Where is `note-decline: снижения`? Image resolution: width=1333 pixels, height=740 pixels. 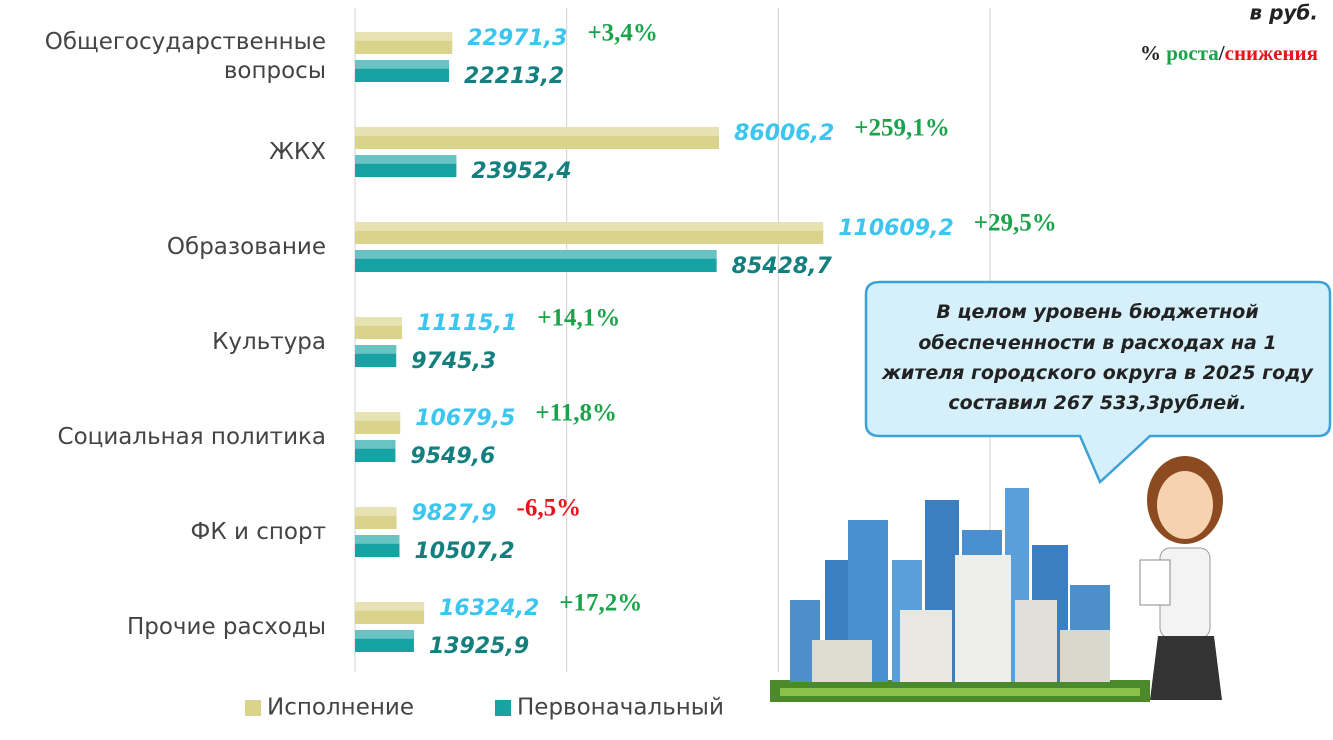
note-decline: снижения is located at coordinates (1271, 53).